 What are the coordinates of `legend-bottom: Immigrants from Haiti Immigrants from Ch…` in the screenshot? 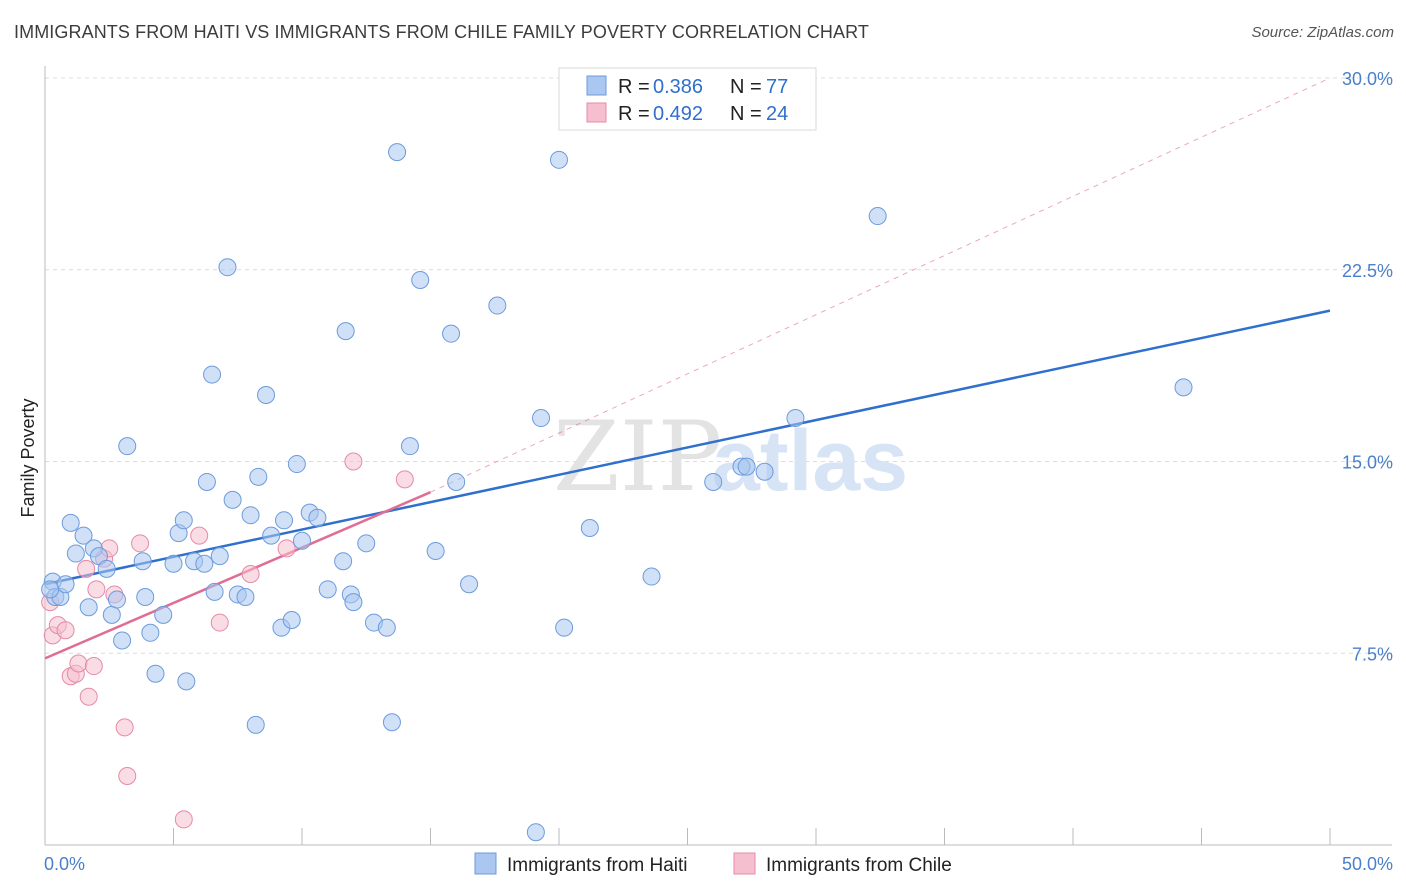 It's located at (713, 864).